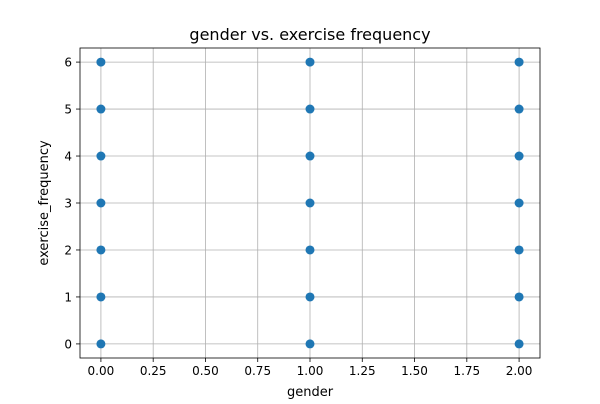  Describe the element at coordinates (68, 63) in the screenshot. I see `y-tick-label: 6` at that location.